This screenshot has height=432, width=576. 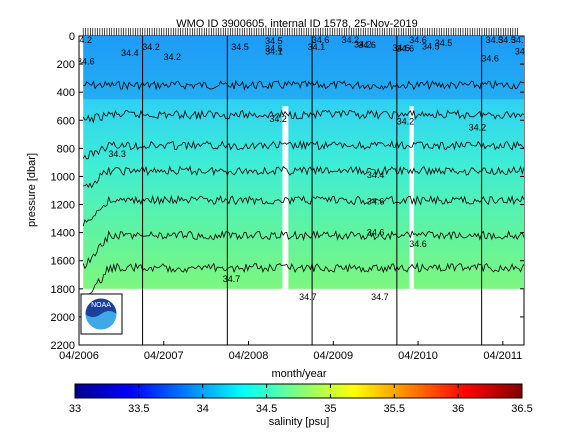 I want to click on colorbar-title: salinity [psu], so click(x=299, y=422).